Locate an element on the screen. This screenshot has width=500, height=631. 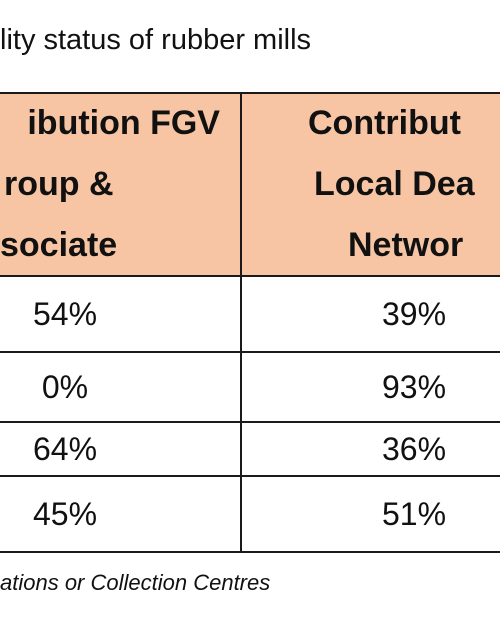
header-line: Local Dea is located at coordinates (394, 183).